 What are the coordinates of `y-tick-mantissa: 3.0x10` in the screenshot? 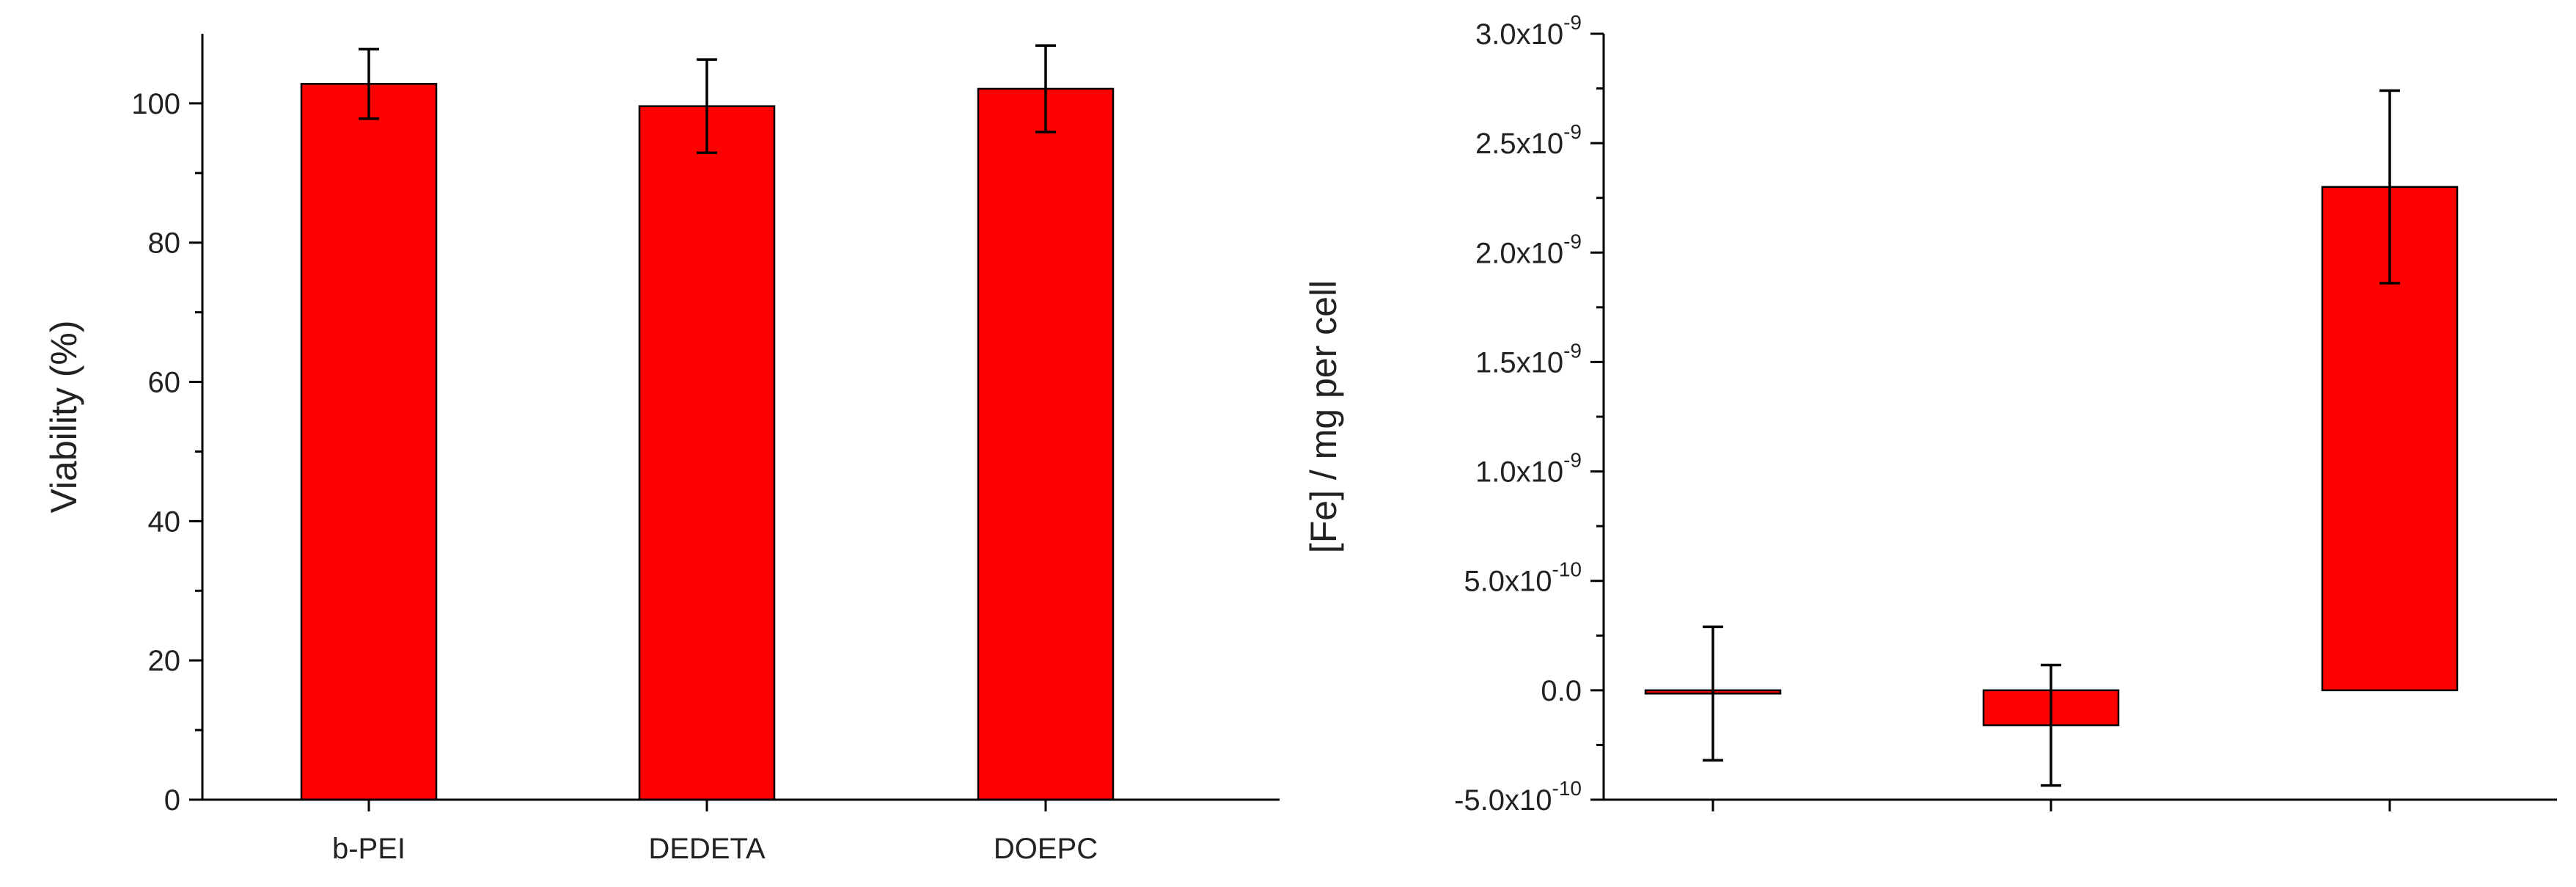 It's located at (1519, 34).